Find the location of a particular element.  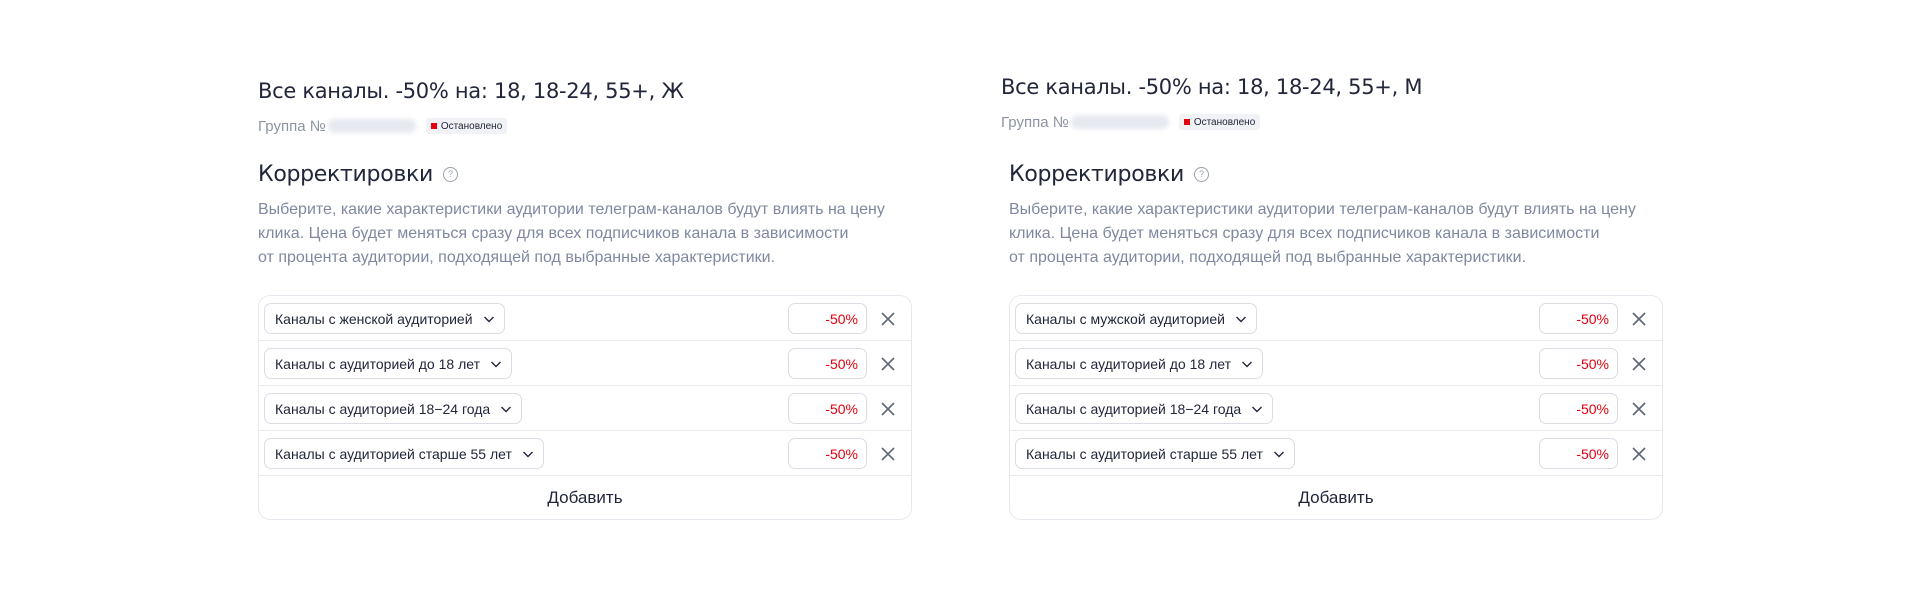

segment-label: Каналы с мужской аудиторией is located at coordinates (1125, 318).